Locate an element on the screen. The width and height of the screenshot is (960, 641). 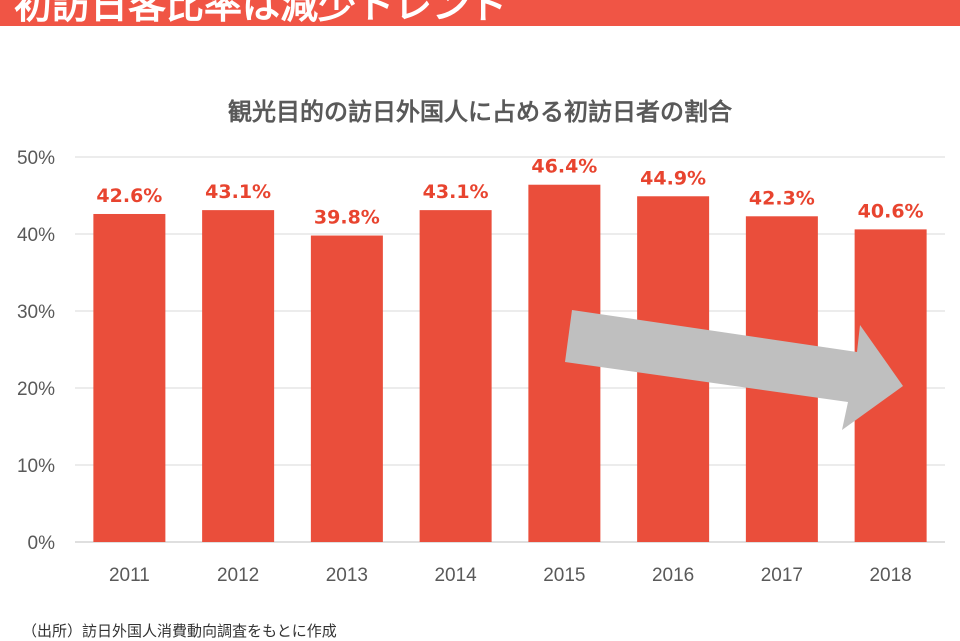
data-label: 42.6% is located at coordinates (129, 196).